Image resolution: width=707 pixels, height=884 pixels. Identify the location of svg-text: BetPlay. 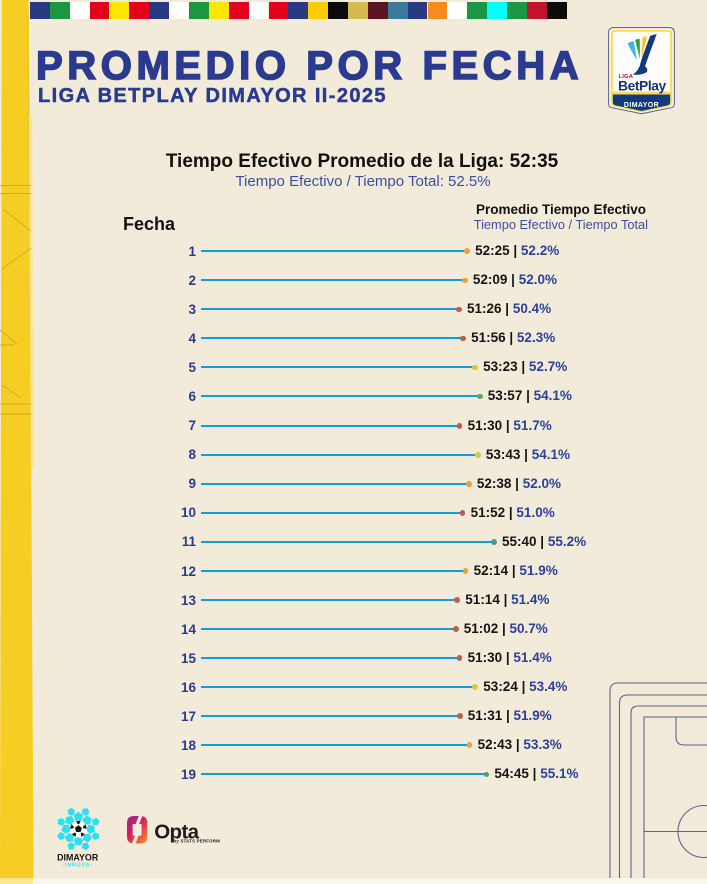
(642, 85).